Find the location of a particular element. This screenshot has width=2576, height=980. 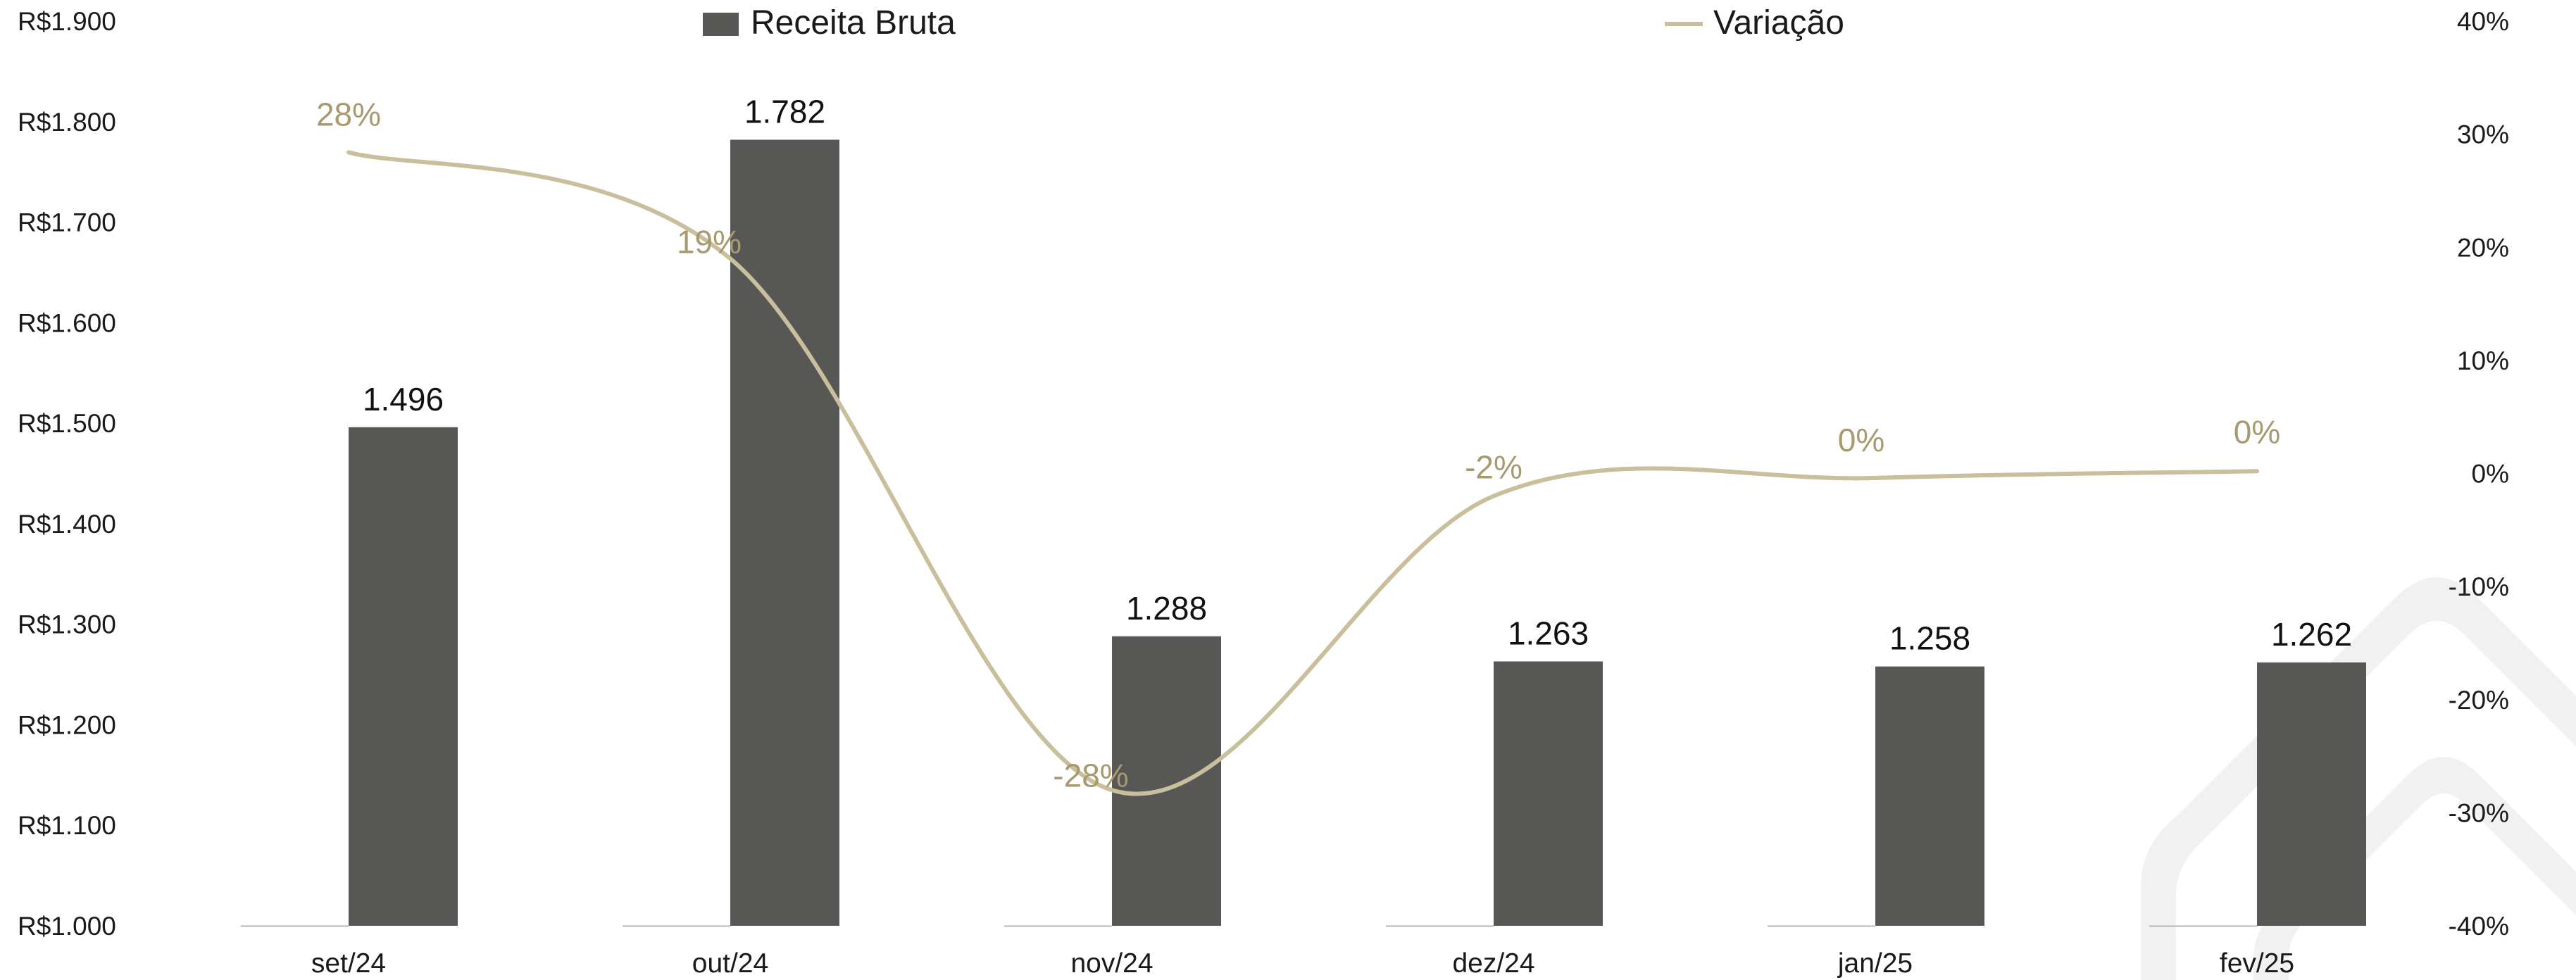

left-axis-tick-label: R$1.900 is located at coordinates (67, 21).